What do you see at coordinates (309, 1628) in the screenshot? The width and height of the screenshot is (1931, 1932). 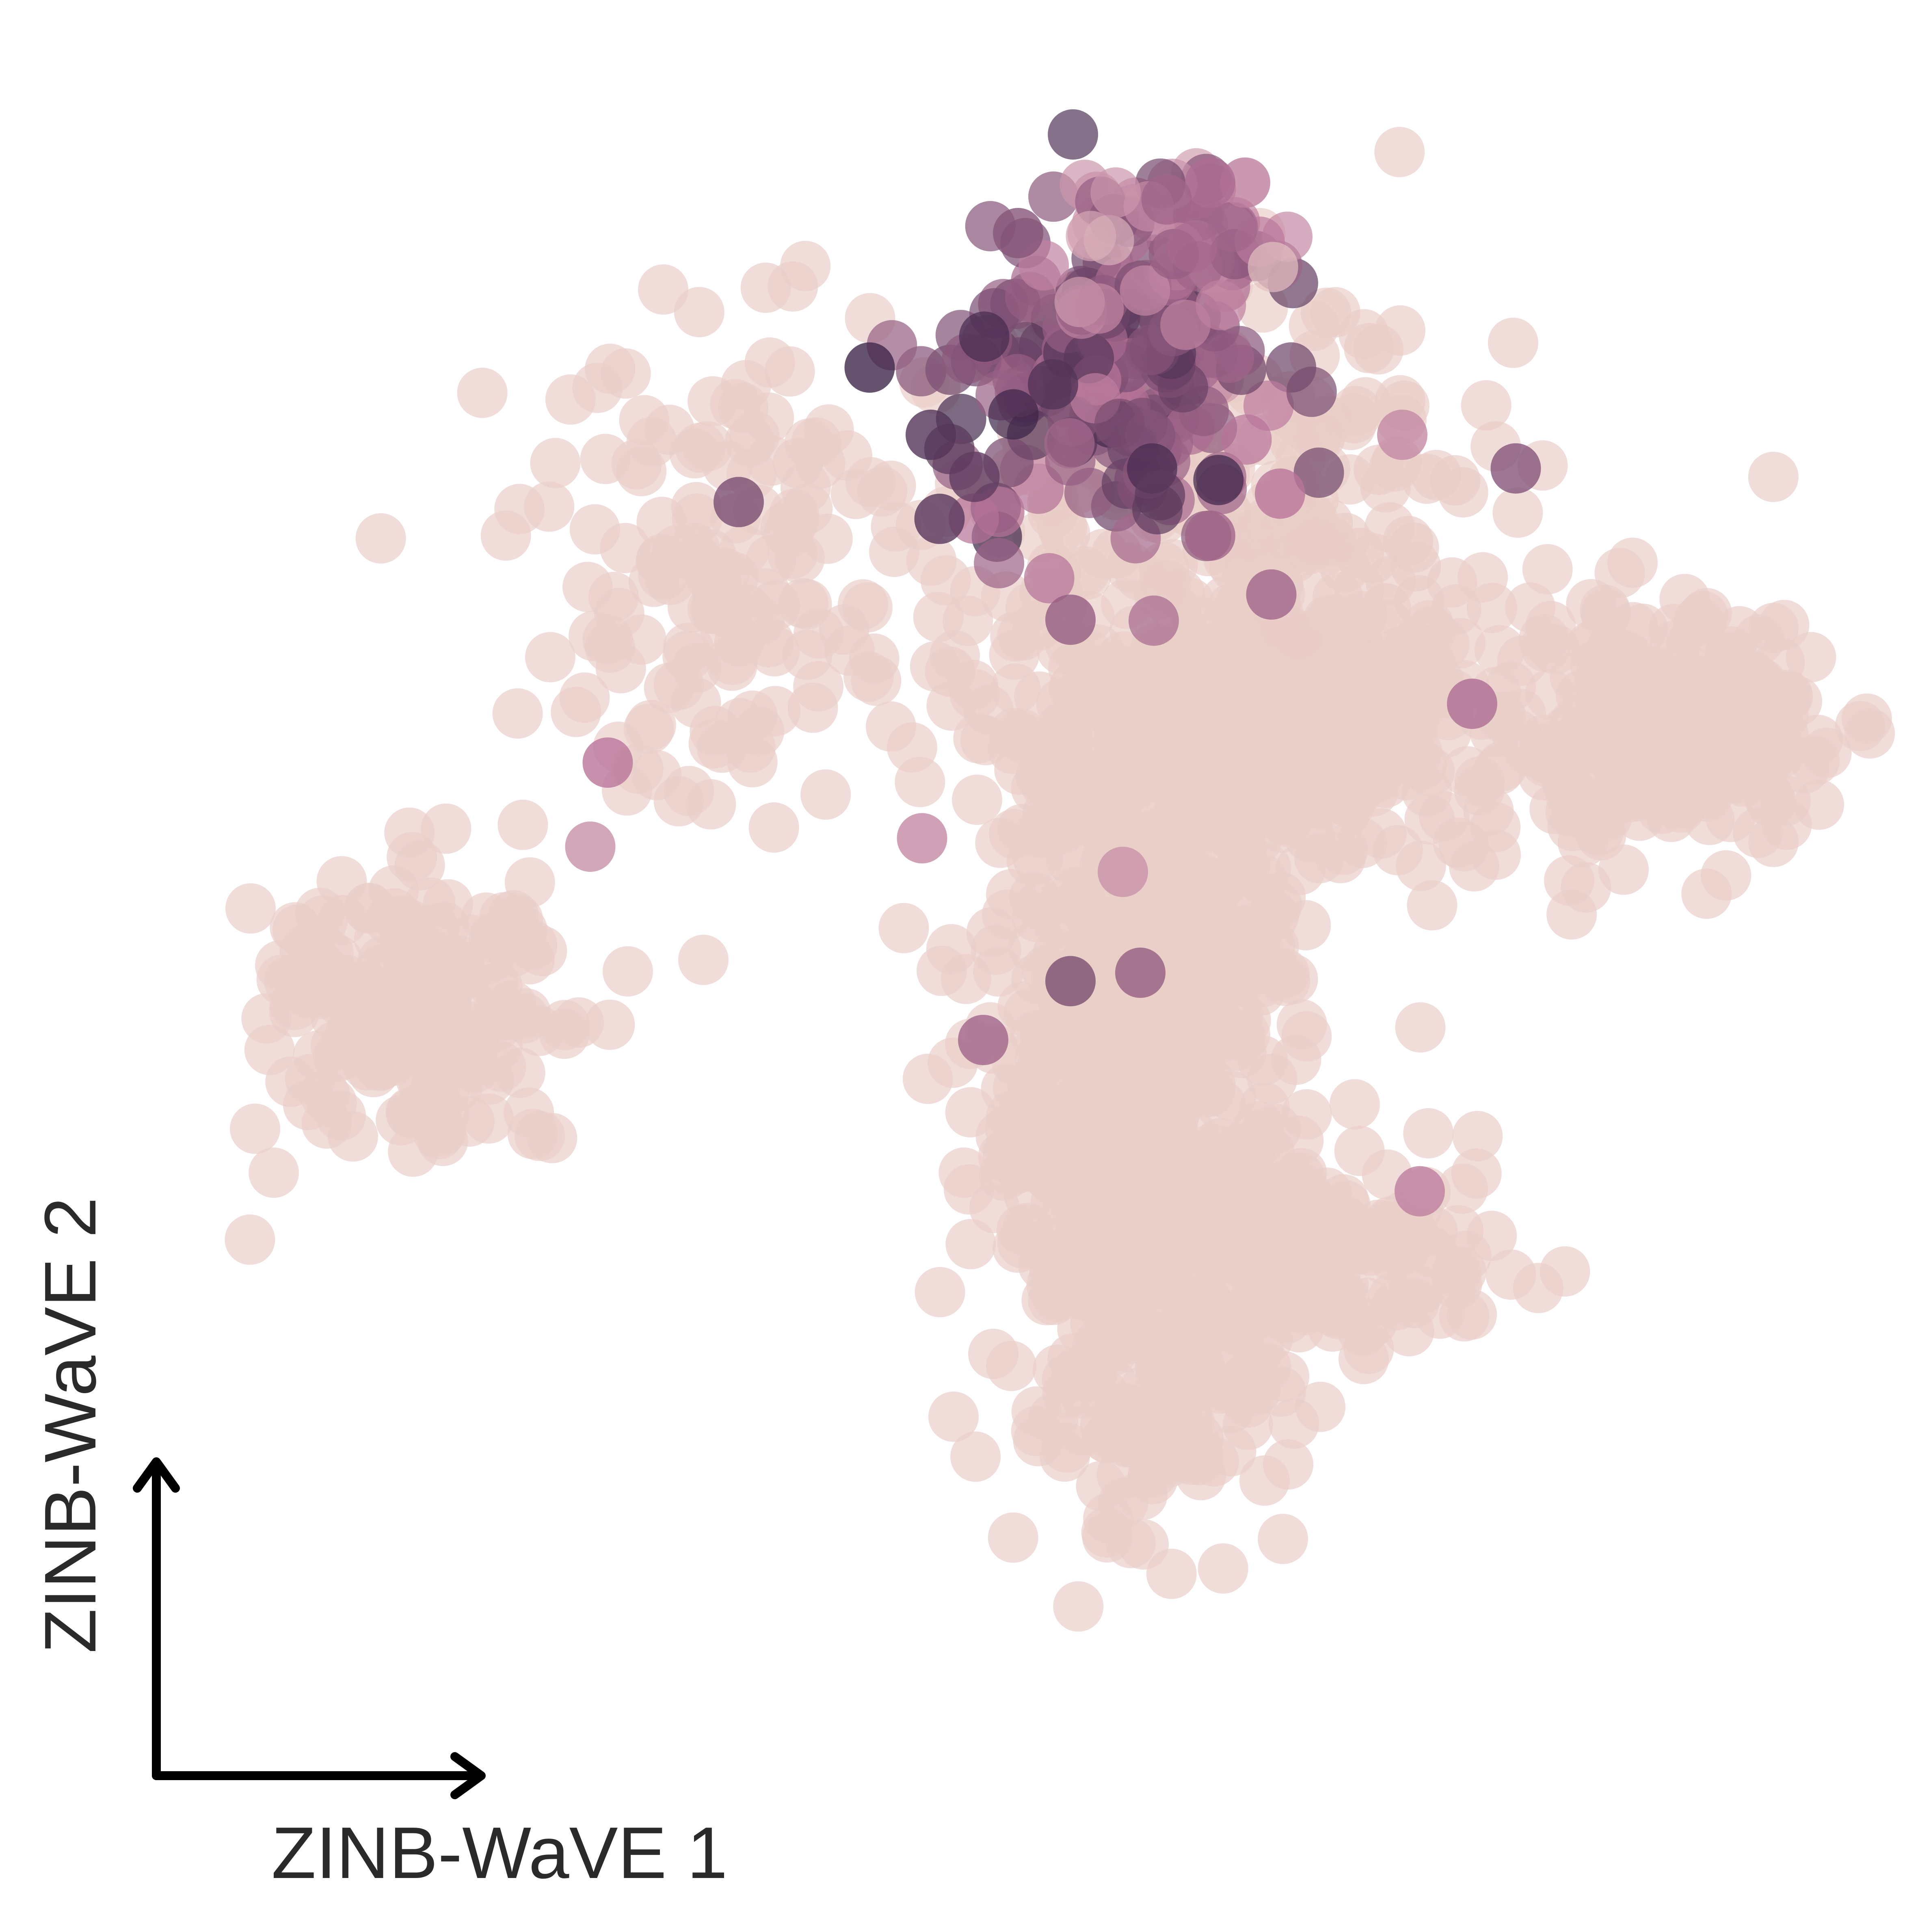 I see `axis-arrows` at bounding box center [309, 1628].